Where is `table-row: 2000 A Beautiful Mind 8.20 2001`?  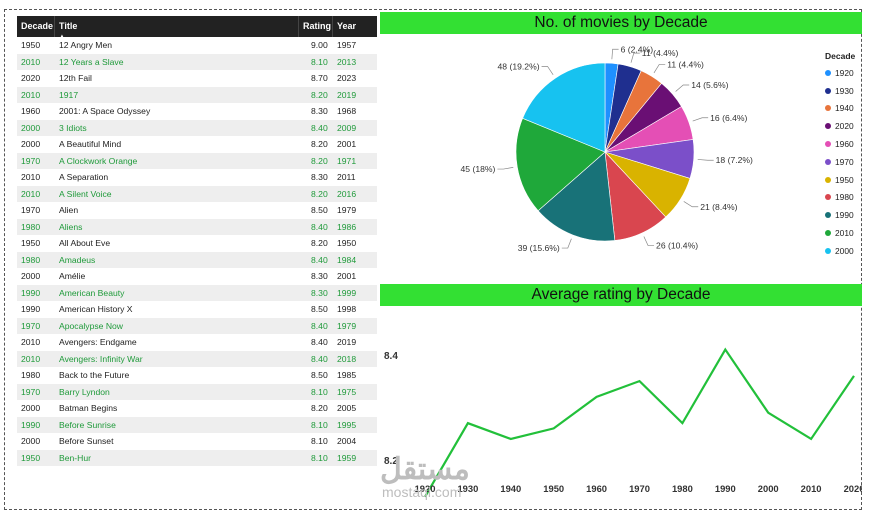
table-row: 2000 A Beautiful Mind 8.20 2001 is located at coordinates (197, 144).